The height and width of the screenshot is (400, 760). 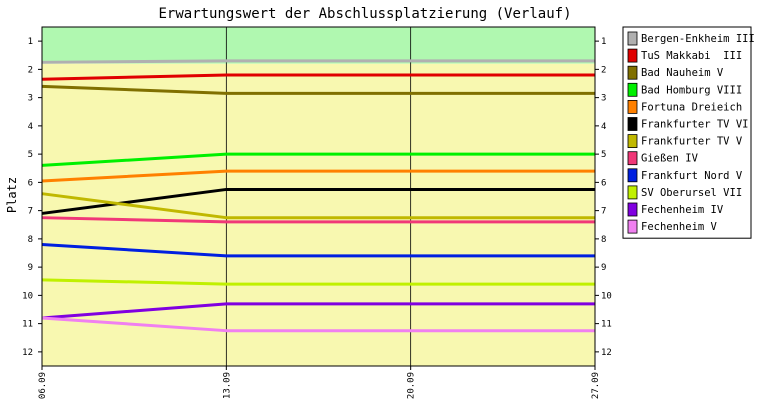 What do you see at coordinates (606, 353) in the screenshot?
I see `y-tick-label-right-12: 12` at bounding box center [606, 353].